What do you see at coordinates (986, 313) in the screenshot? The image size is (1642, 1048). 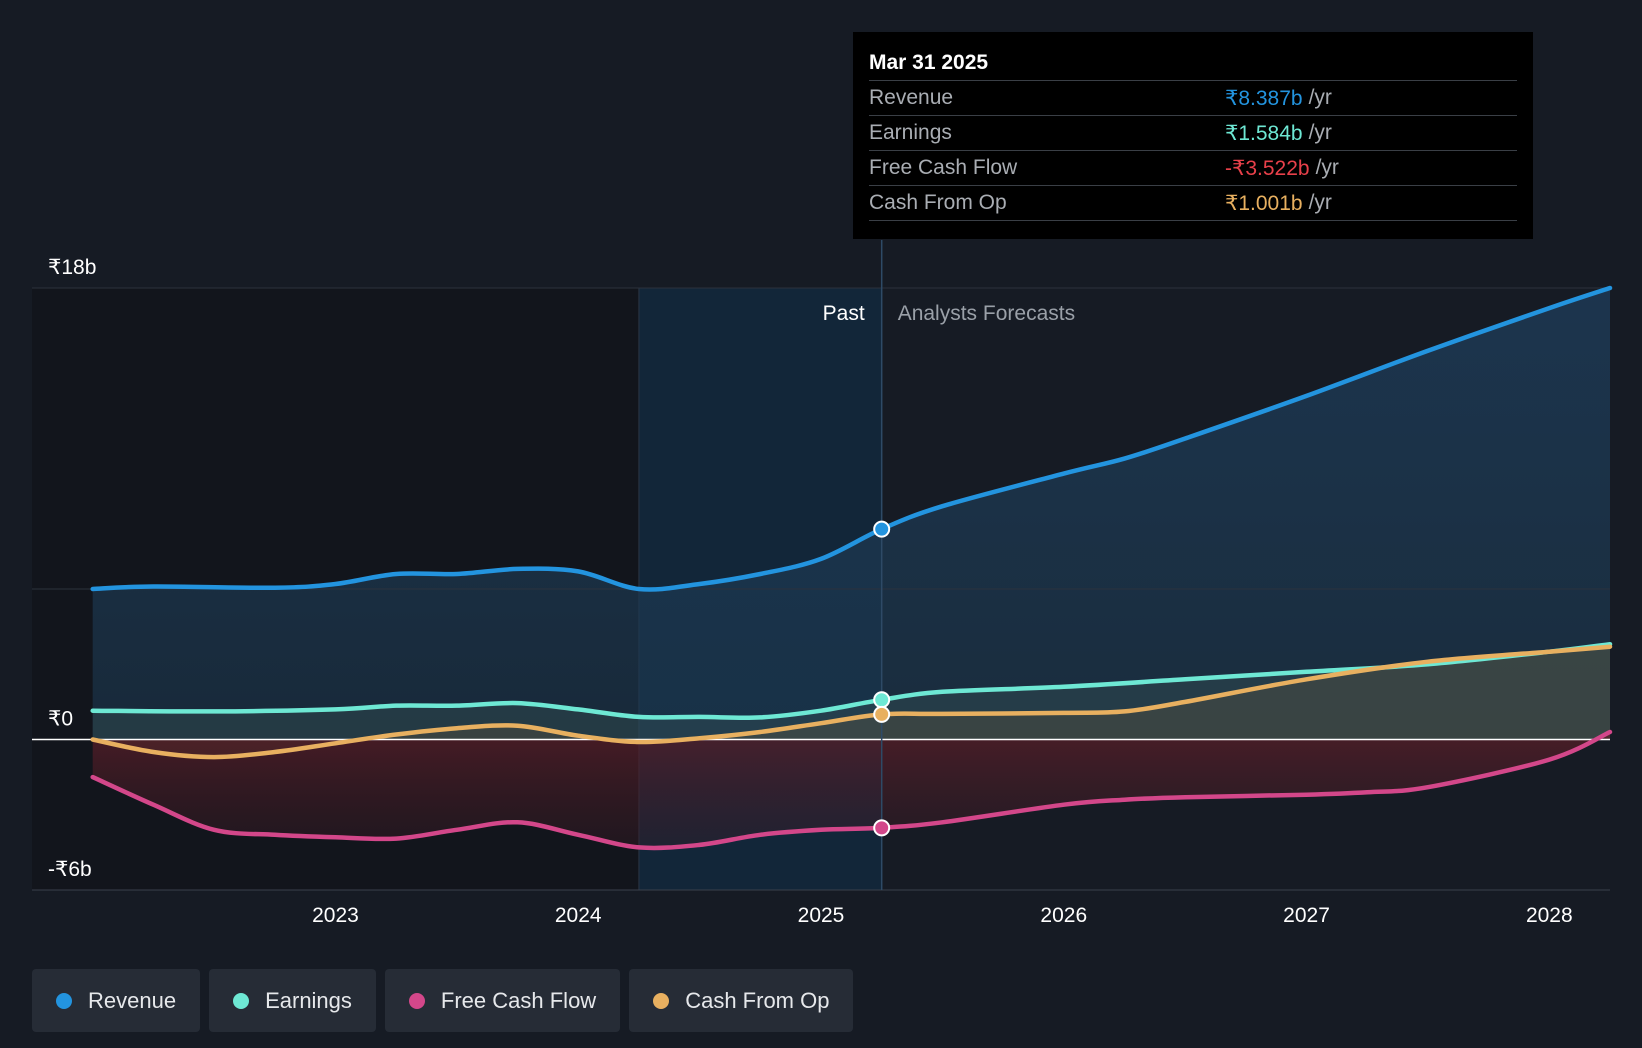 I see `forecast-label: Analysts Forecasts` at bounding box center [986, 313].